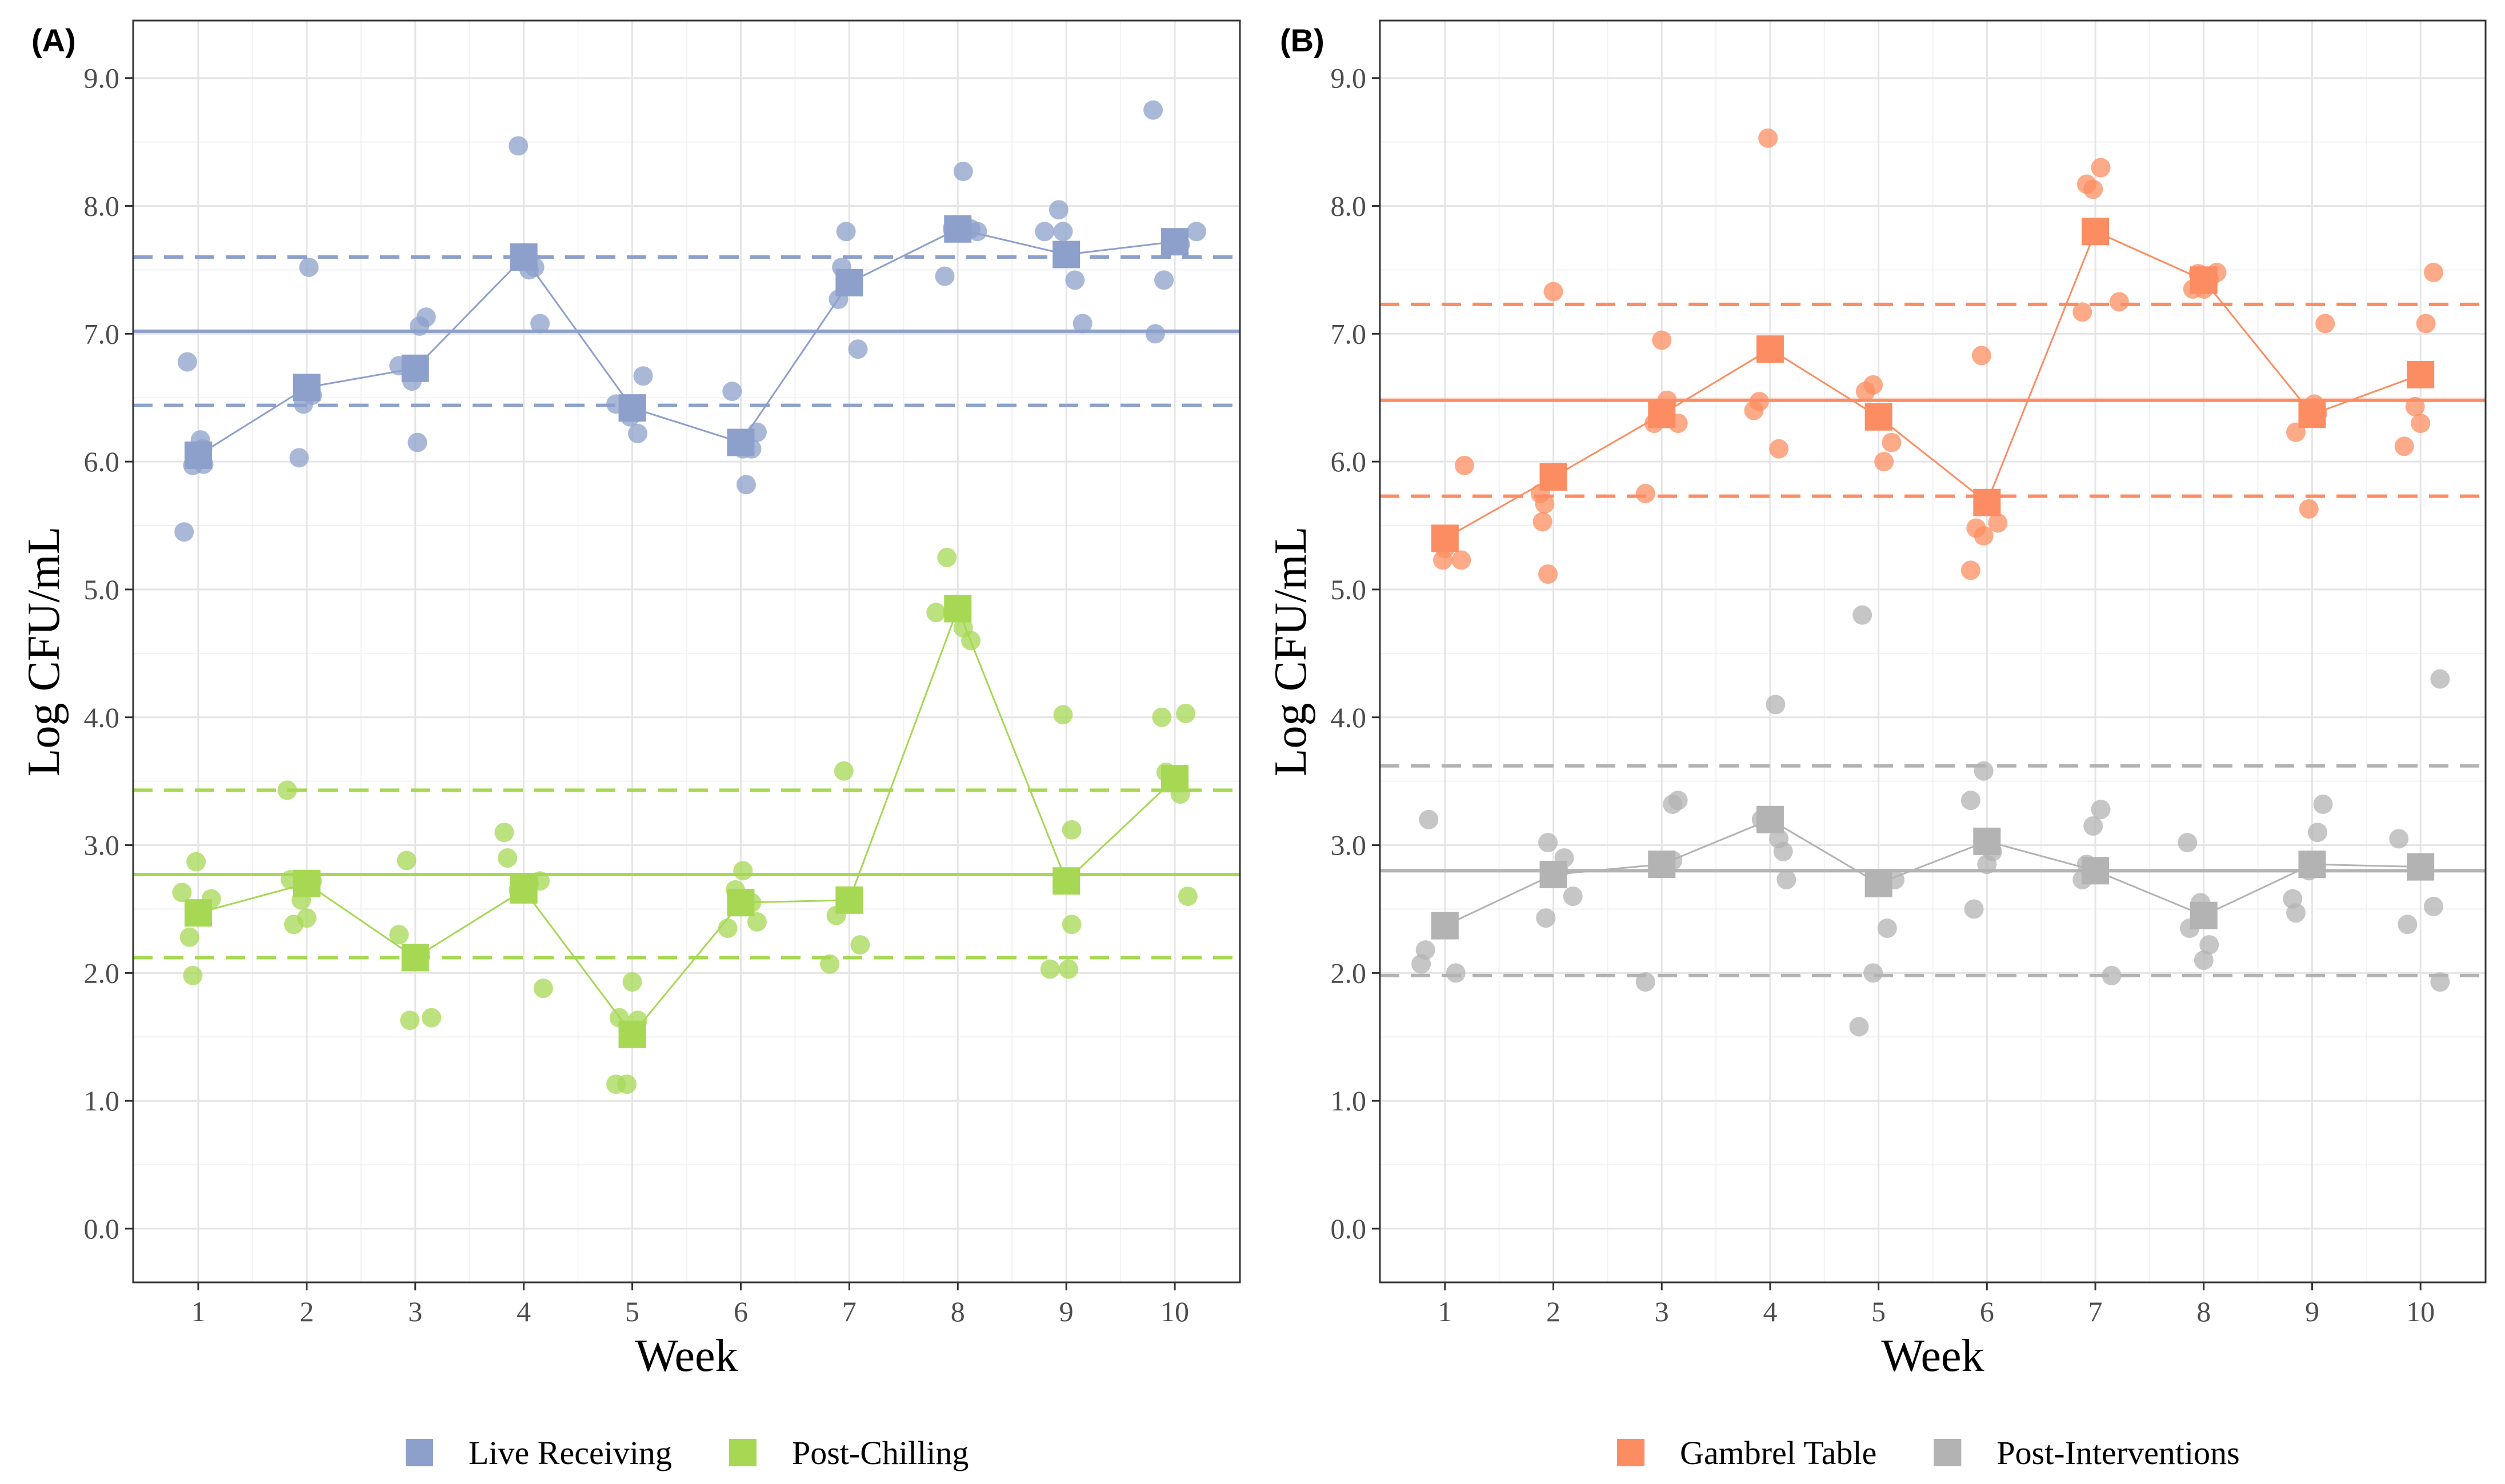 Image resolution: width=2505 pixels, height=1484 pixels. Describe the element at coordinates (1932, 384) in the screenshot. I see `weekly-mean-line` at that location.